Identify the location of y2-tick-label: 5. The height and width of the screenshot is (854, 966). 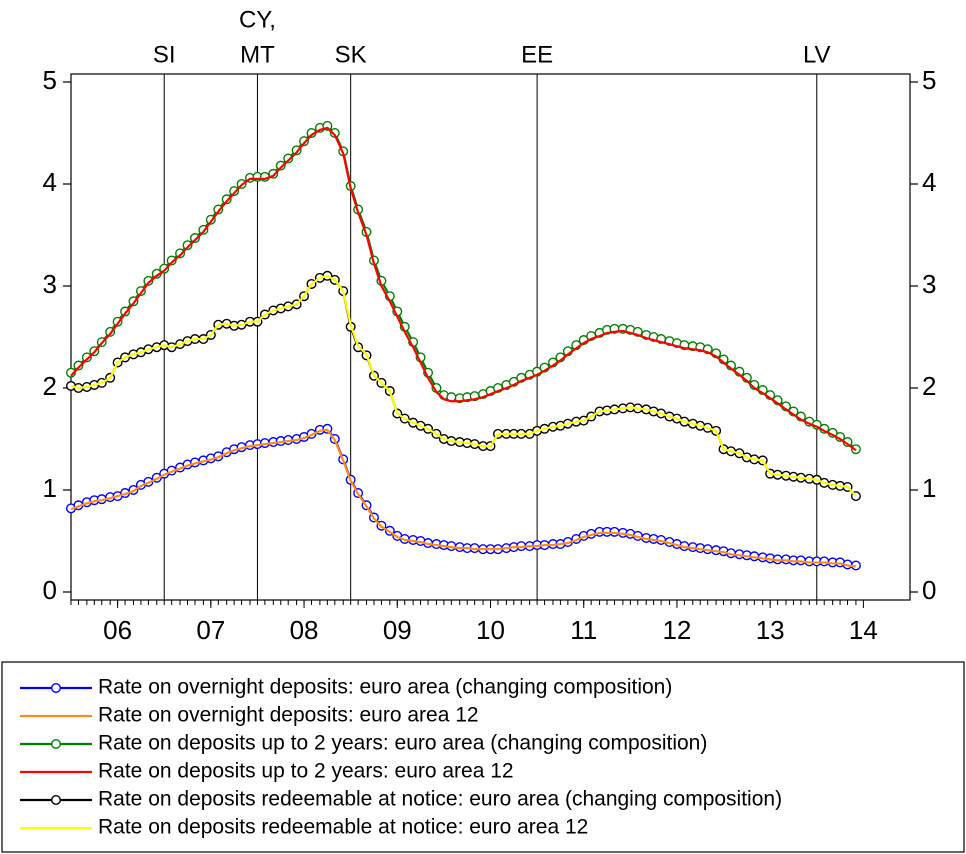
(929, 80).